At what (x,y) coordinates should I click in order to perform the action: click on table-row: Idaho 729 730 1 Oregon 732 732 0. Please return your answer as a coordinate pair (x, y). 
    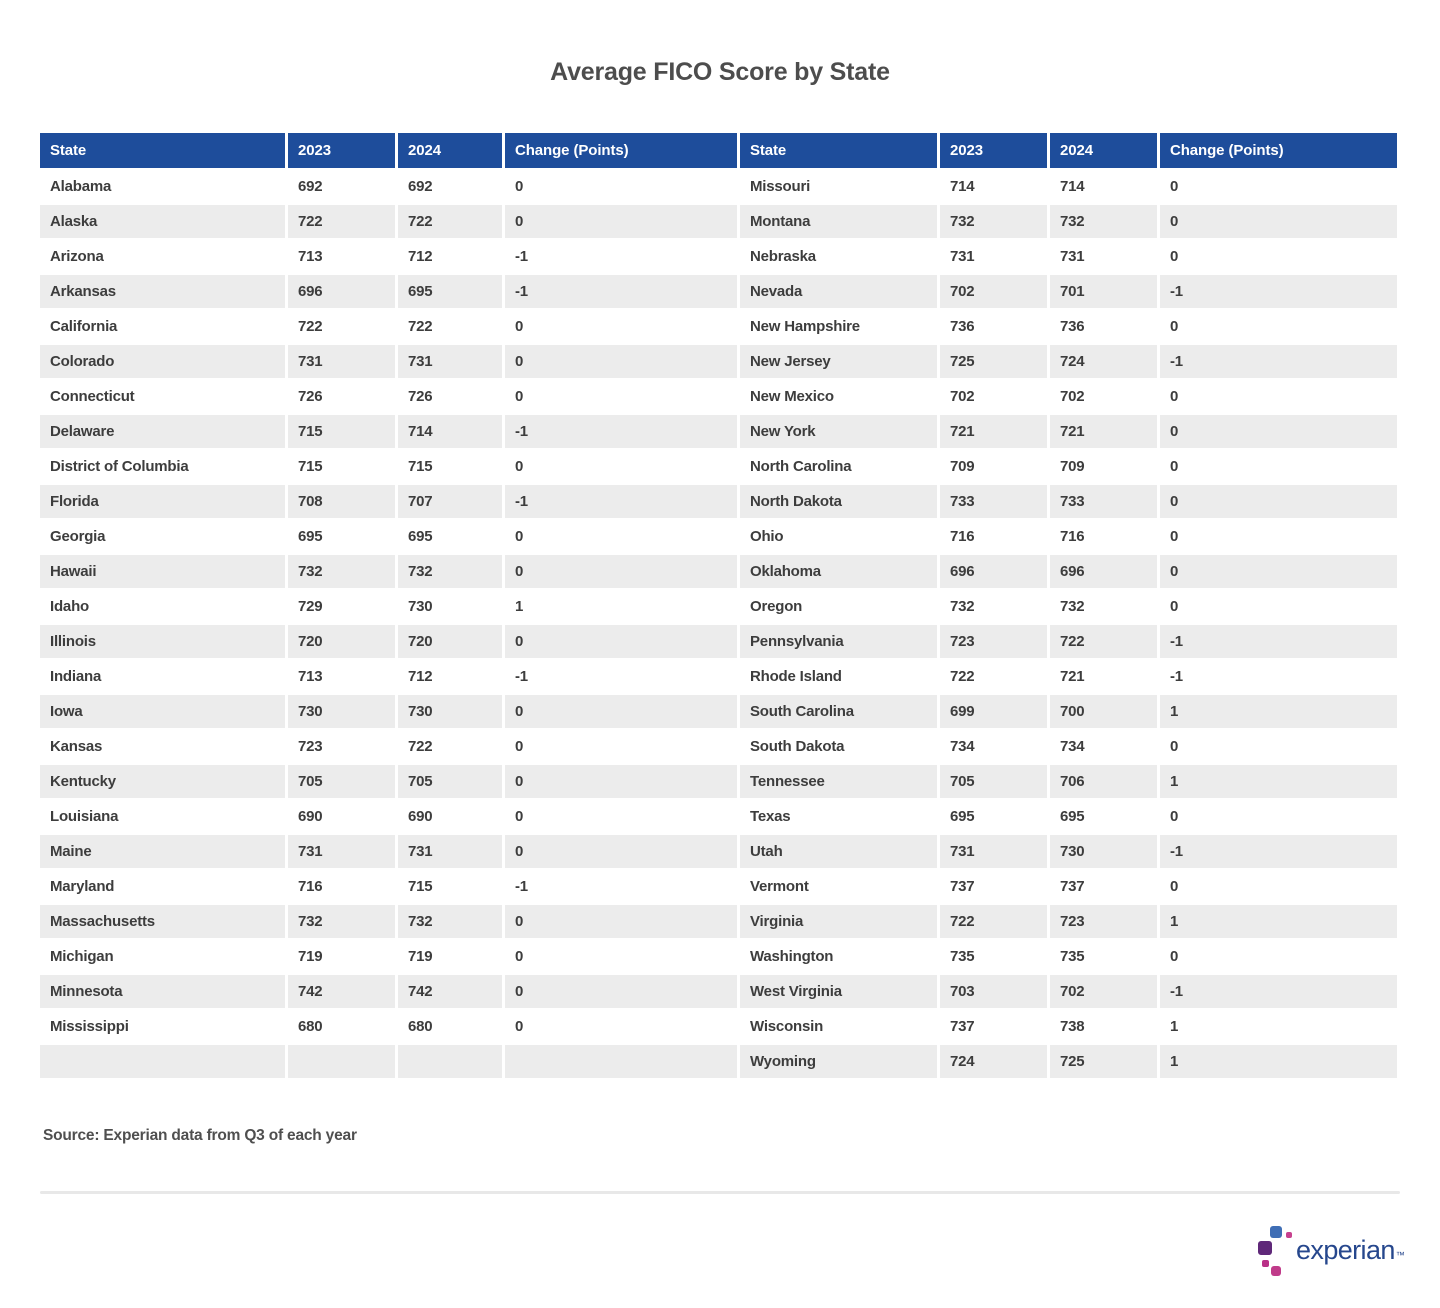
    Looking at the image, I should click on (718, 607).